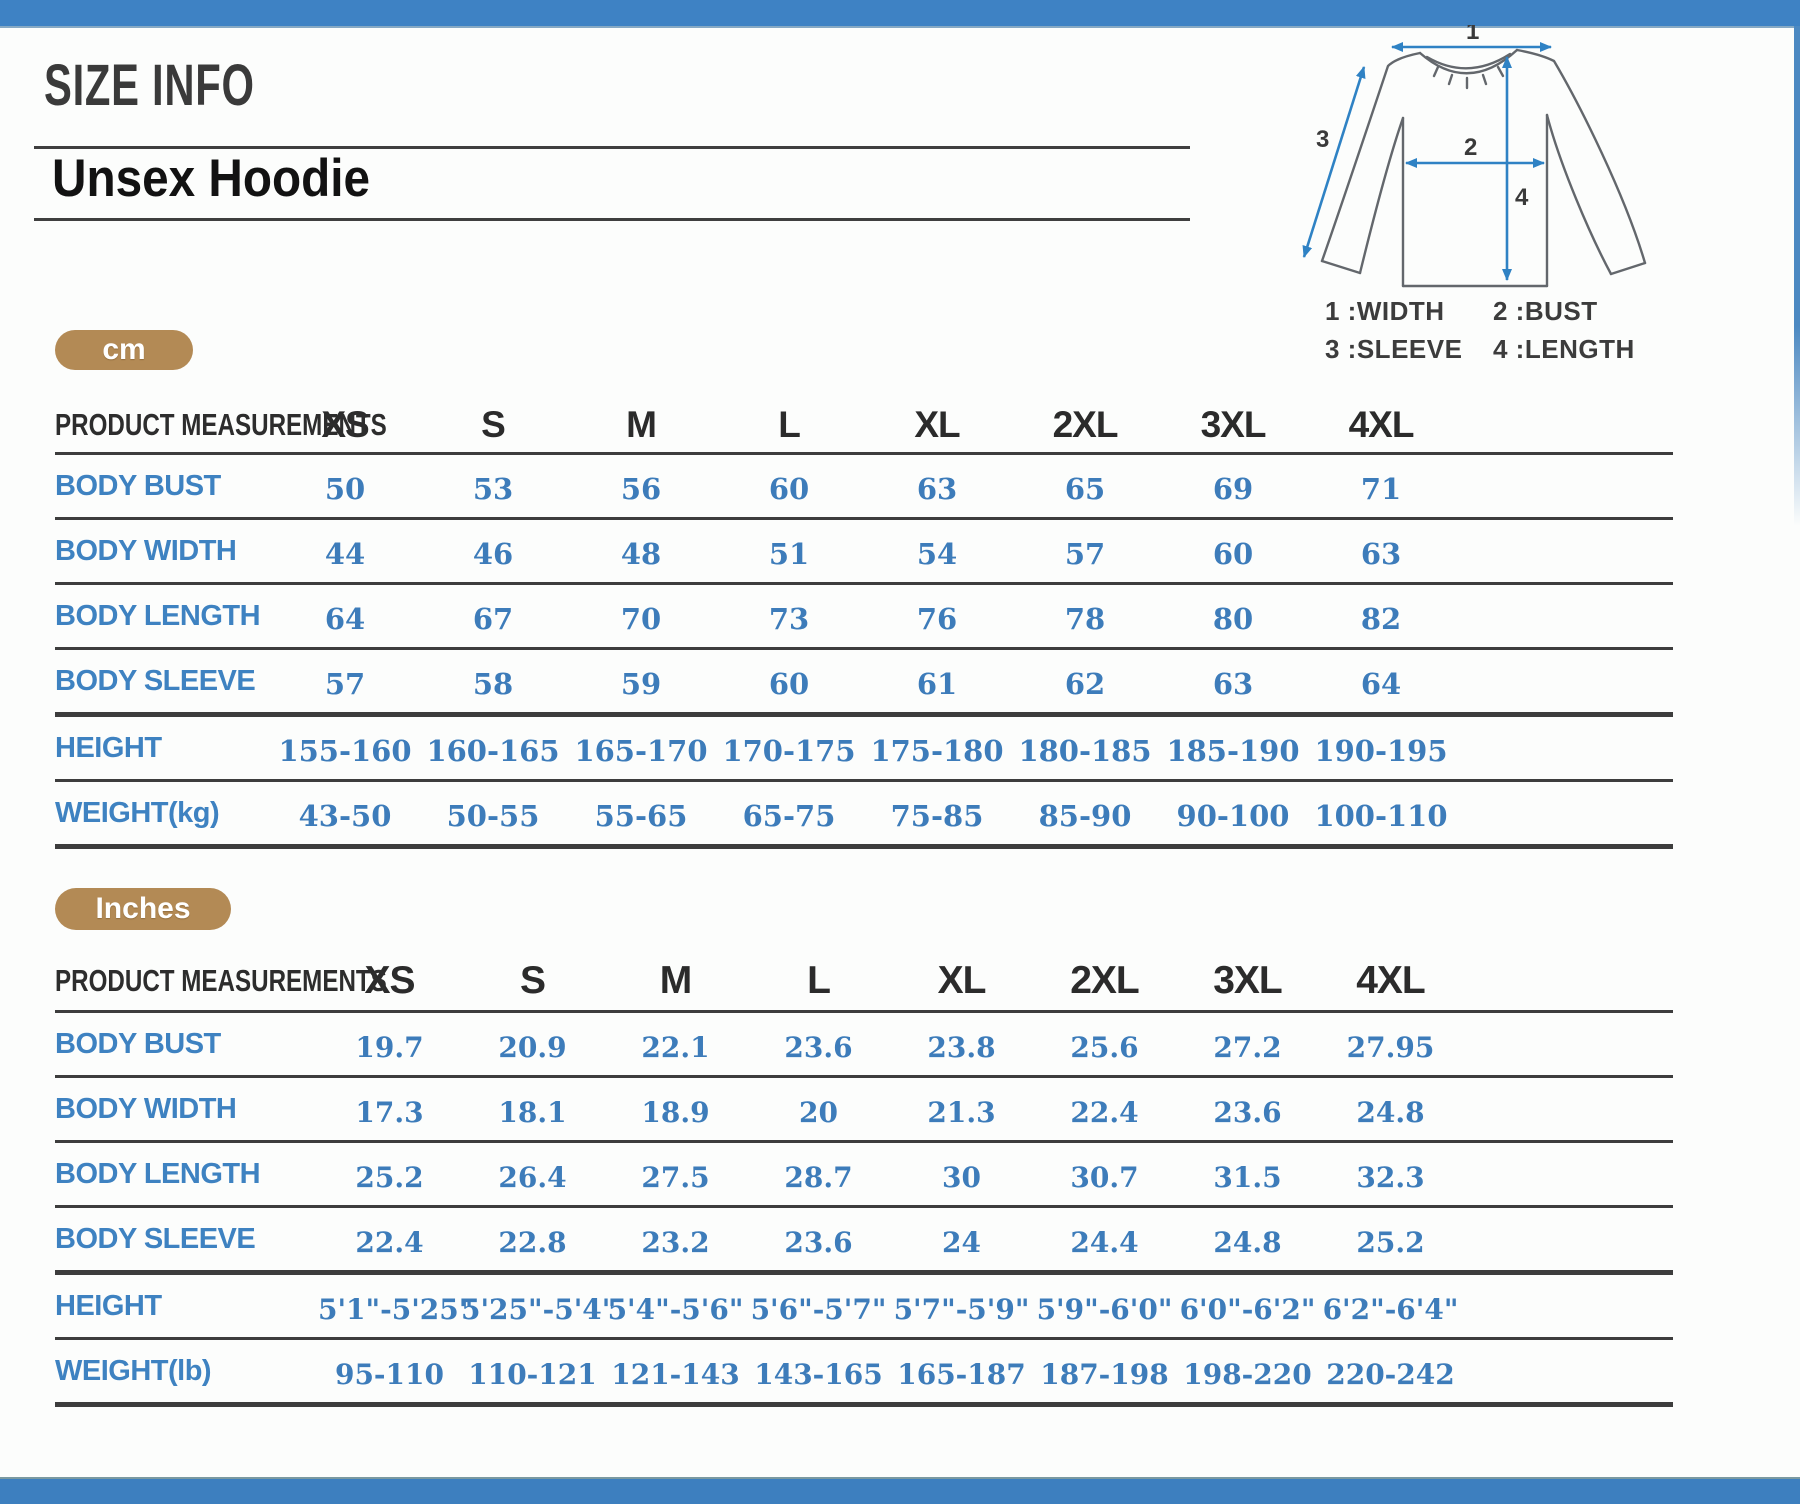 Image resolution: width=1800 pixels, height=1504 pixels. What do you see at coordinates (532, 1047) in the screenshot?
I see `measurement-value: 20.9` at bounding box center [532, 1047].